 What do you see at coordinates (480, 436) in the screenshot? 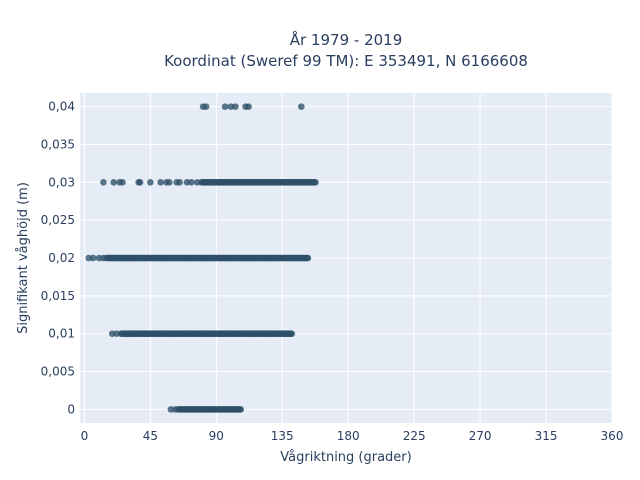
I see `x-tick-label: 270` at bounding box center [480, 436].